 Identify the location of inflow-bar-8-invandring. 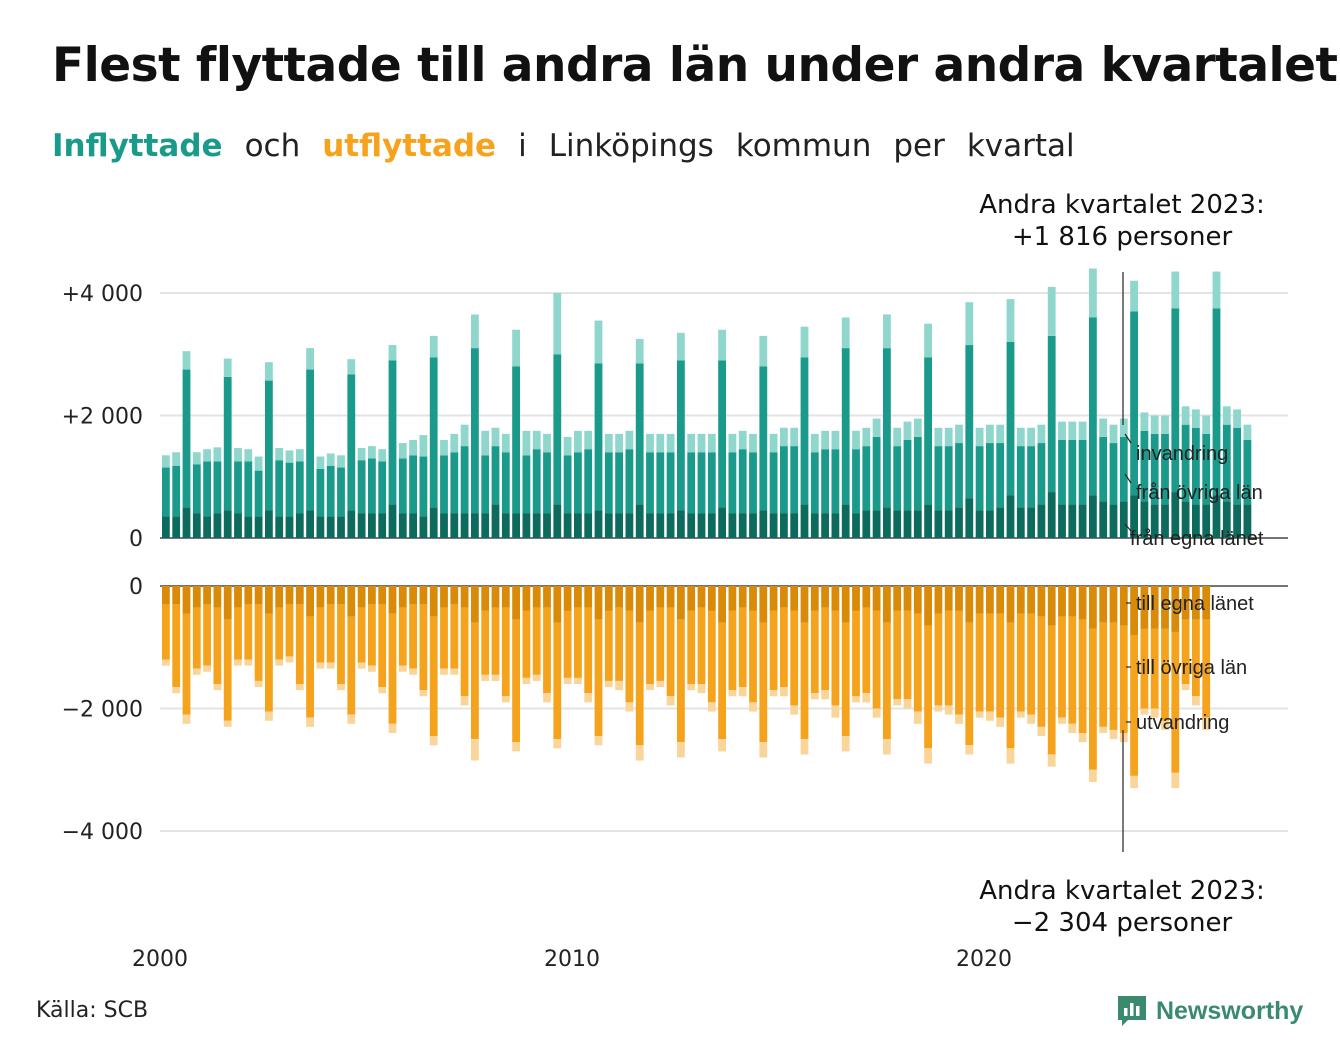
(248, 455).